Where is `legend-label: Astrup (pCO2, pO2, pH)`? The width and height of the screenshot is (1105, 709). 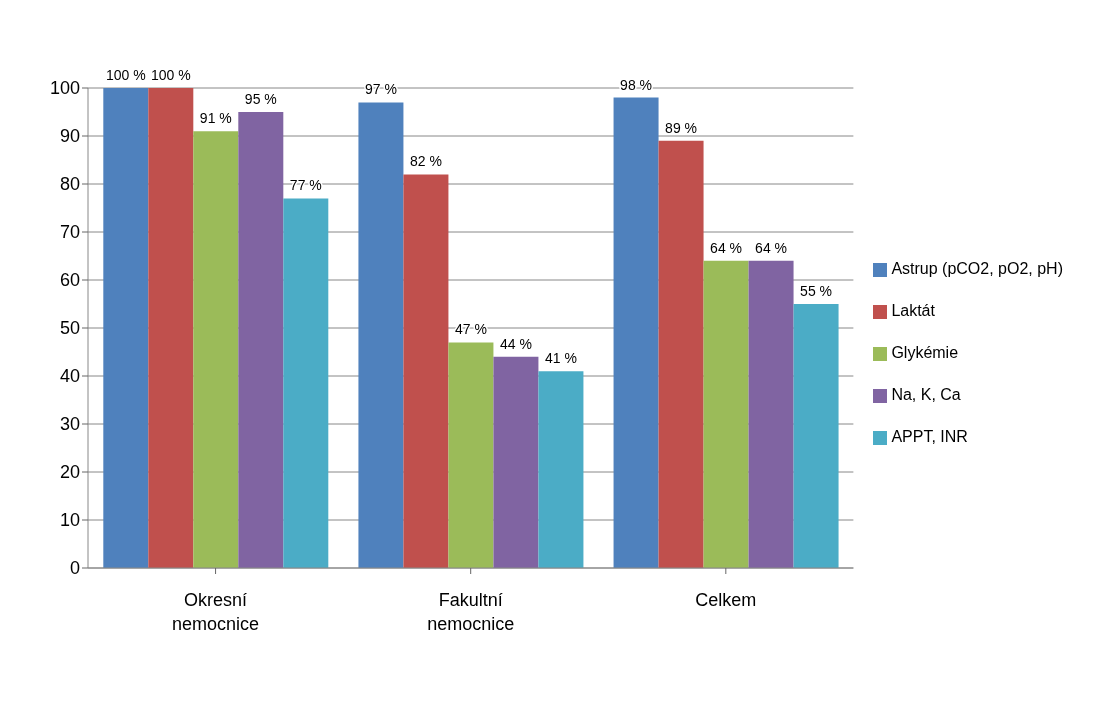 legend-label: Astrup (pCO2, pO2, pH) is located at coordinates (977, 268).